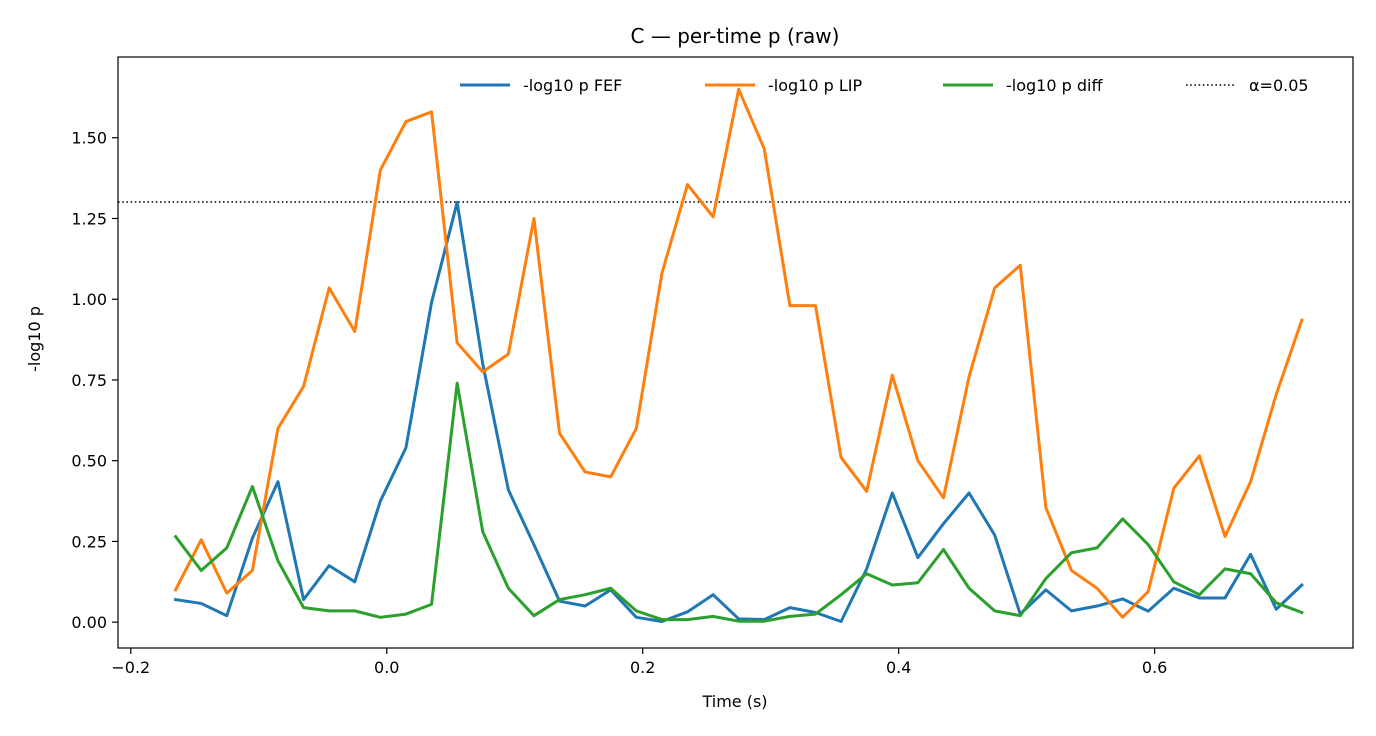 The image size is (1376, 736). I want to click on x-tick-label: 0.0, so click(386, 667).